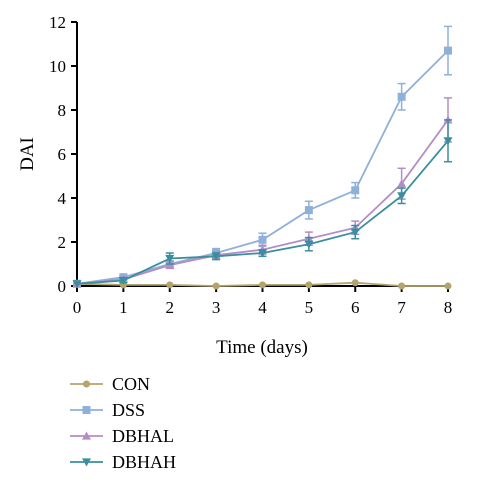 This screenshot has width=489, height=500. I want to click on legend-item-dbhah: DBHAH, so click(123, 462).